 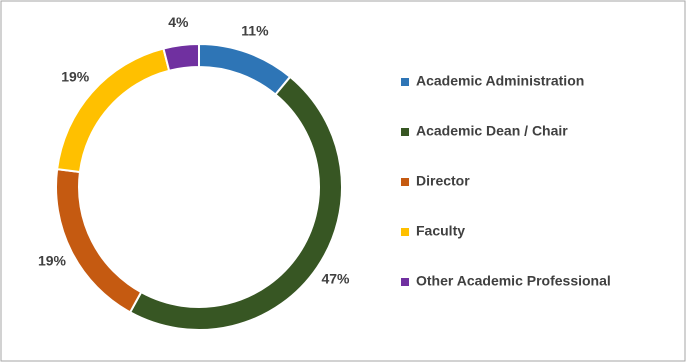 What do you see at coordinates (335, 278) in the screenshot?
I see `data-label: 47%` at bounding box center [335, 278].